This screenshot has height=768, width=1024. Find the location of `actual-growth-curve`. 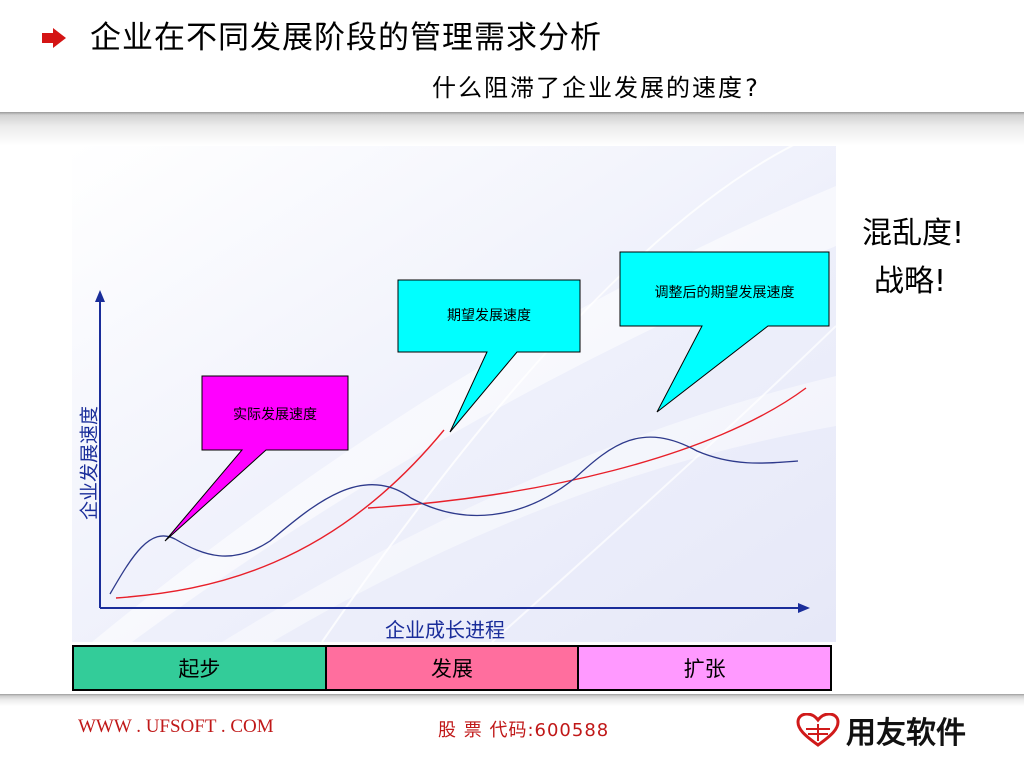

actual-growth-curve is located at coordinates (454, 515).